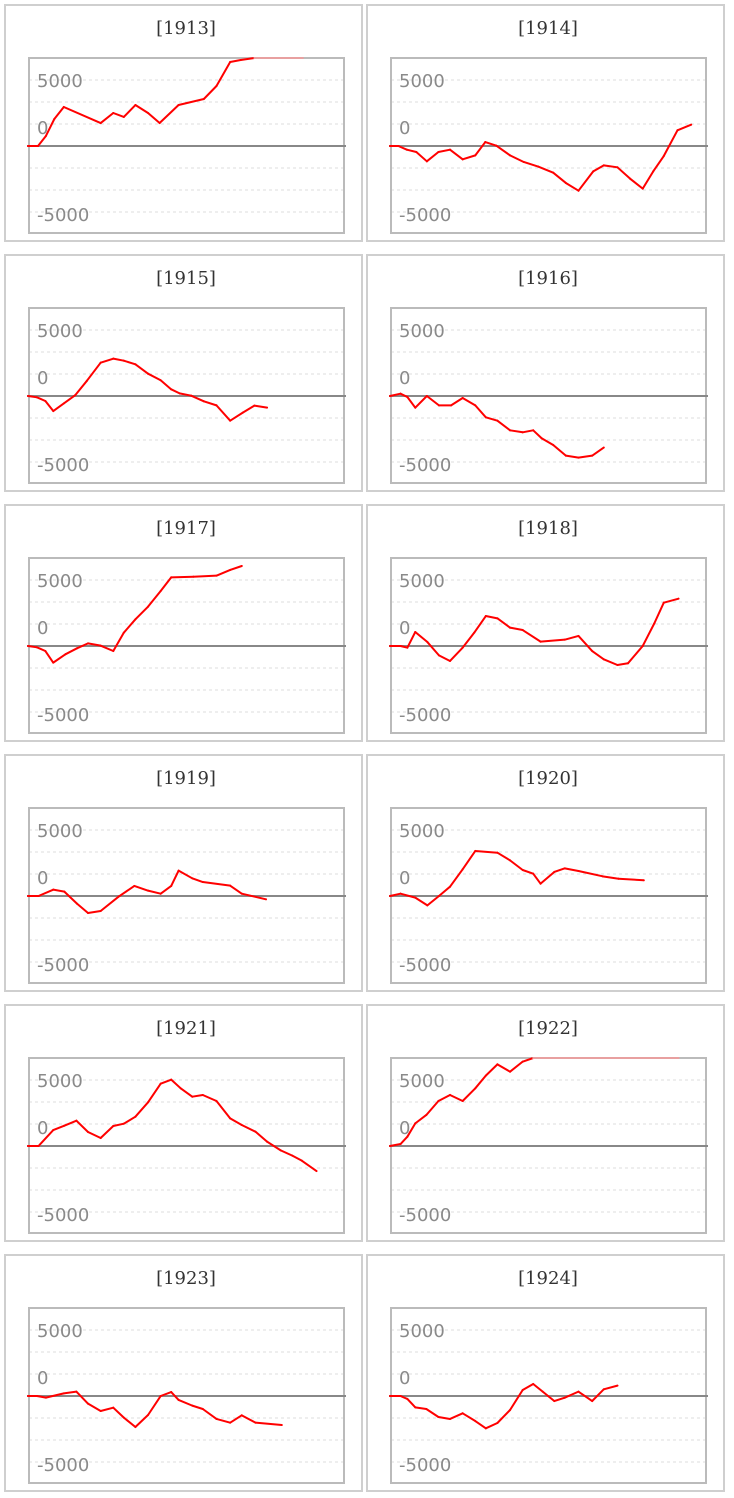 The width and height of the screenshot is (734, 1498). What do you see at coordinates (186, 1278) in the screenshot?
I see `panel-title: [1923]` at bounding box center [186, 1278].